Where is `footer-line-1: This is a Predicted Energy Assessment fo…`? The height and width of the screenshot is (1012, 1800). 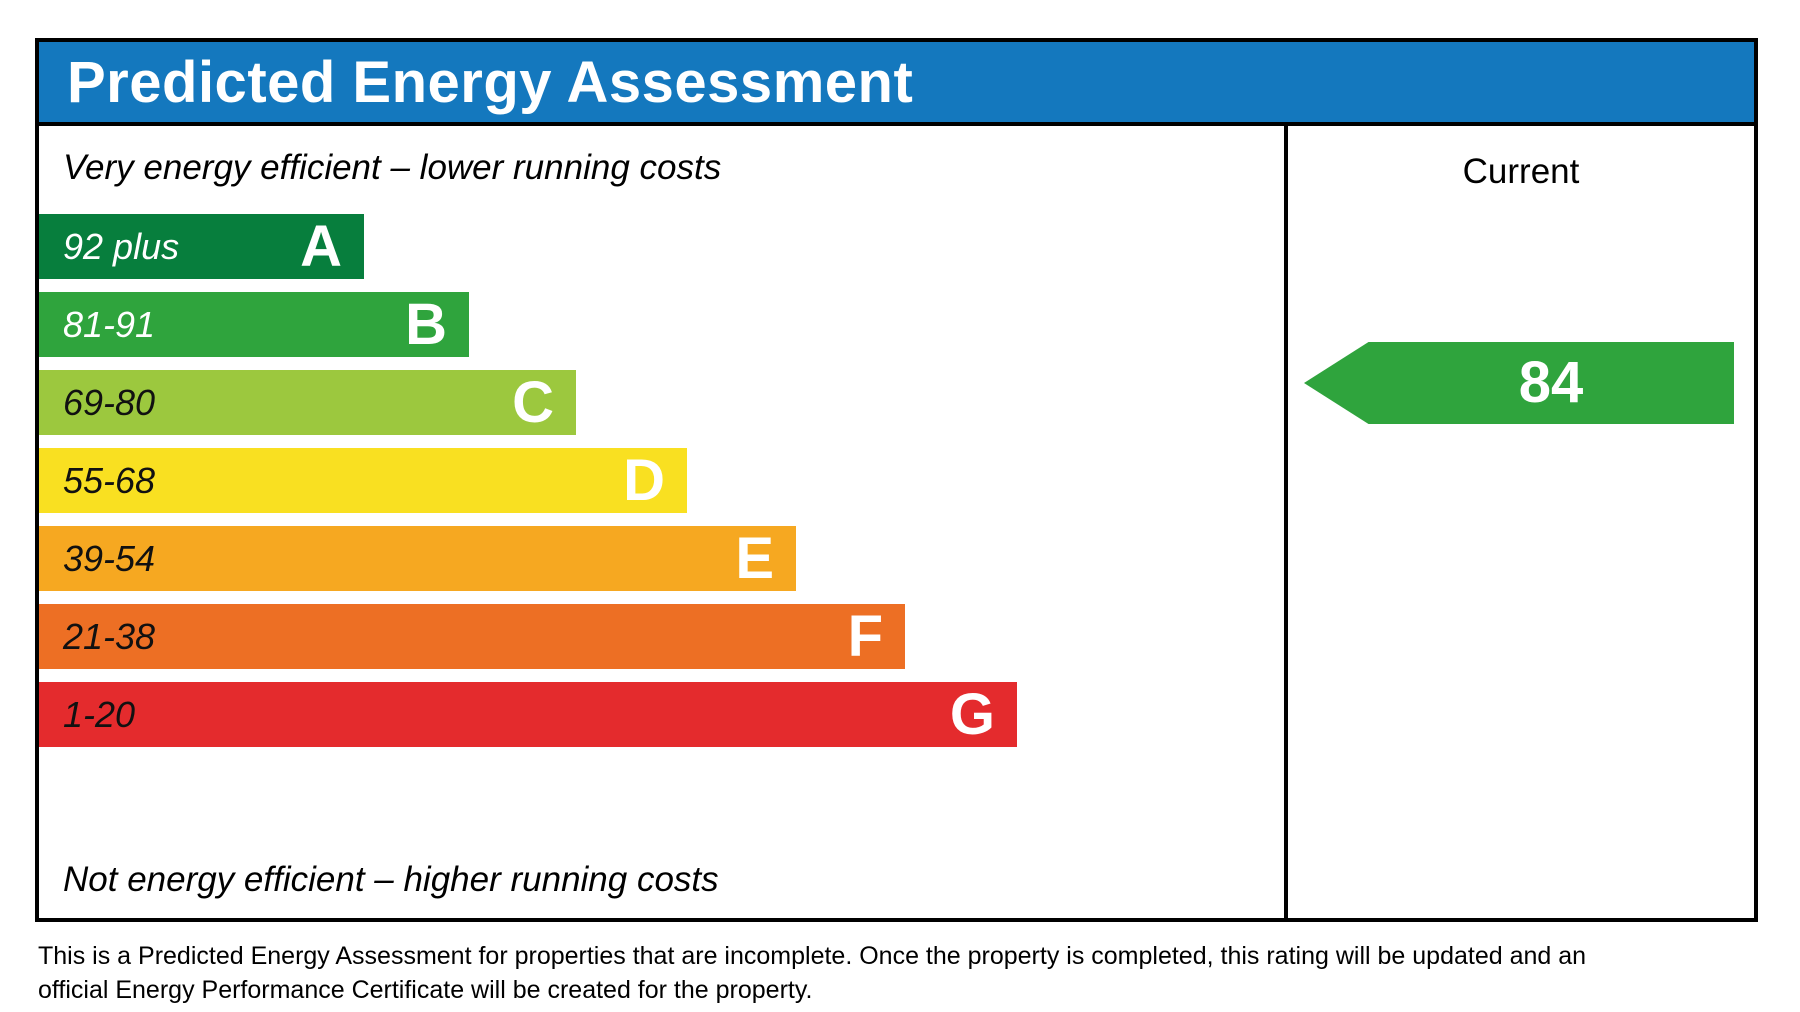 footer-line-1: This is a Predicted Energy Assessment fo… is located at coordinates (812, 956).